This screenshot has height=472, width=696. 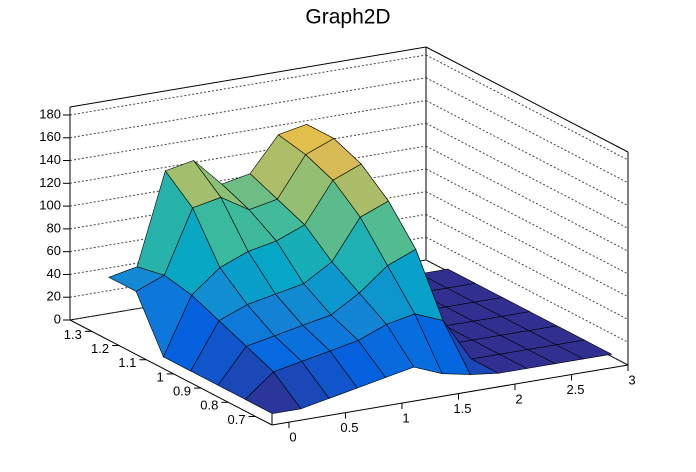 What do you see at coordinates (54, 227) in the screenshot?
I see `z-tick-label: 80` at bounding box center [54, 227].